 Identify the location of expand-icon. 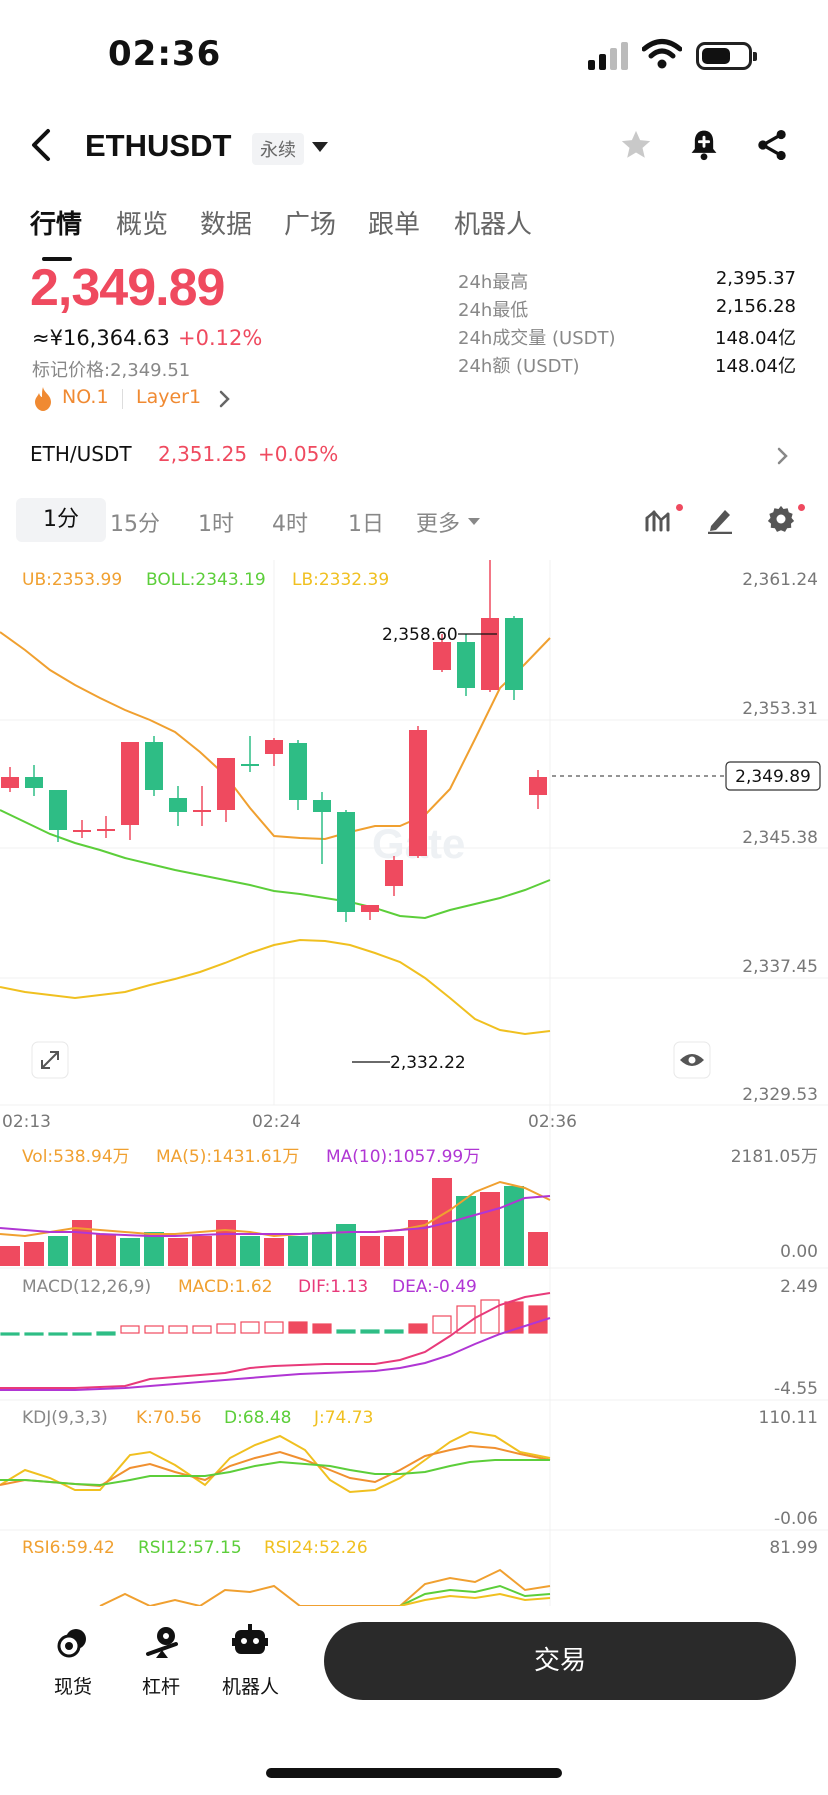
(50, 1060).